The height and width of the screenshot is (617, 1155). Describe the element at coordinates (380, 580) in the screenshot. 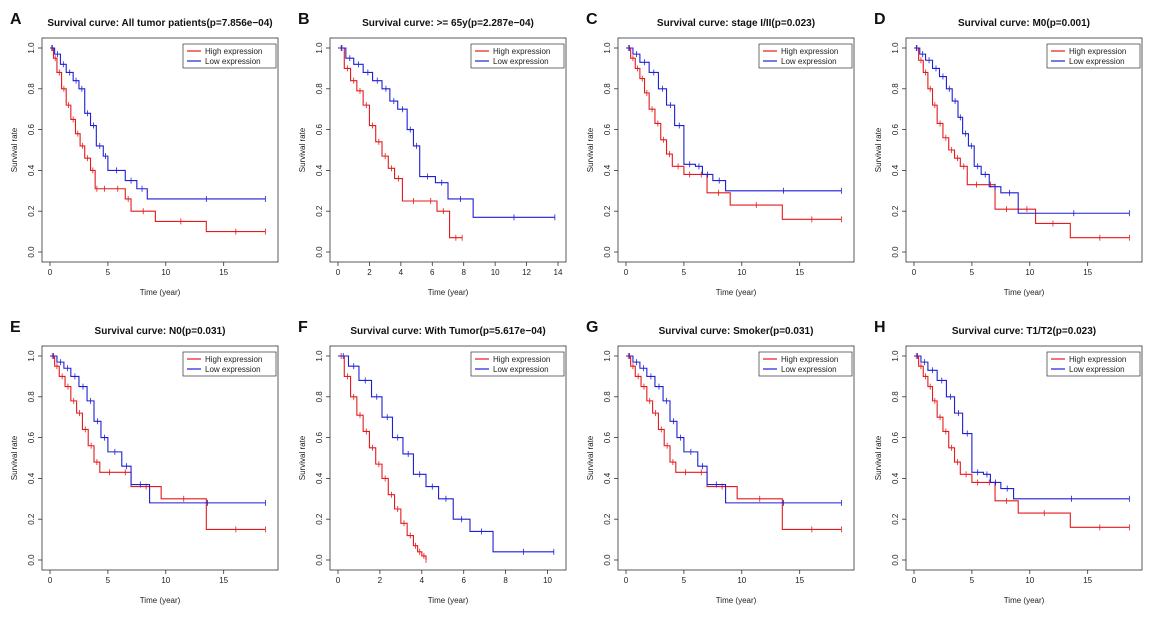

I see `x-tick-label: 2` at that location.